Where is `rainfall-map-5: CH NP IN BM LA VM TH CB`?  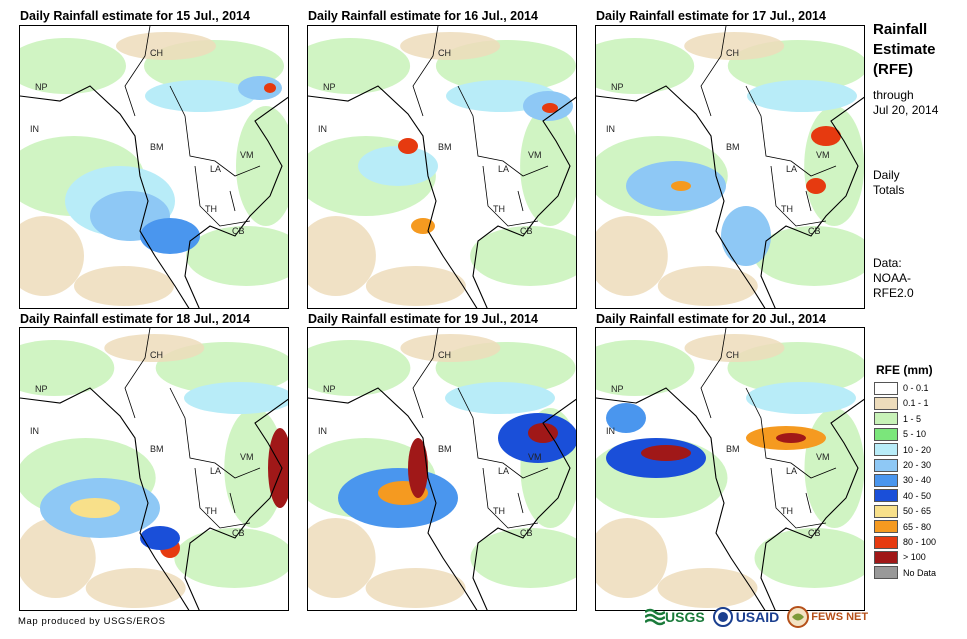
rainfall-map-5: CH NP IN BM LA VM TH CB is located at coordinates (442, 469).